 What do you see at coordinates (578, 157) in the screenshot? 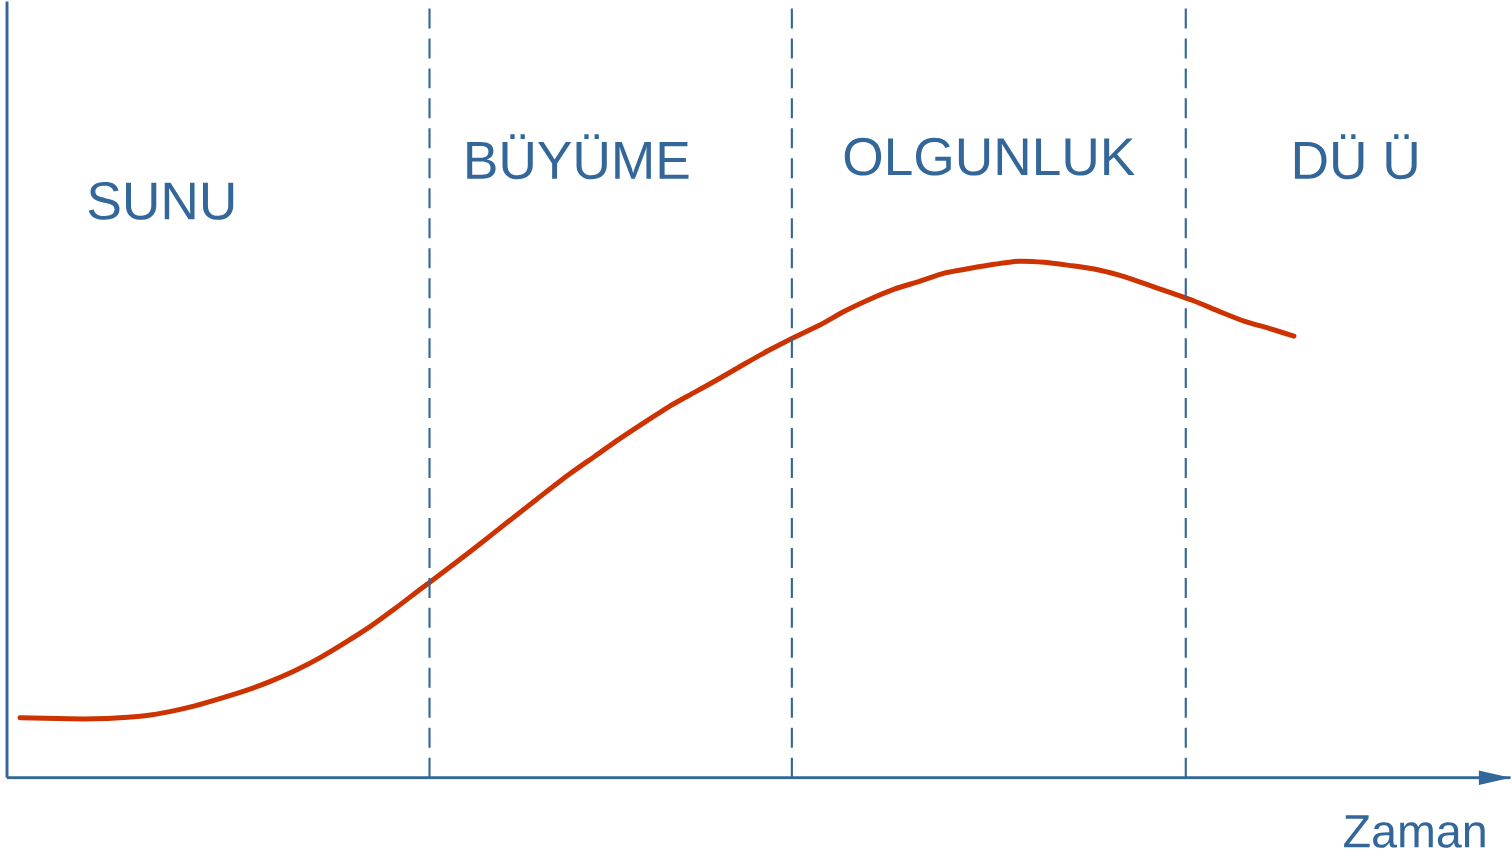
I see `text: BÜYÜME` at bounding box center [578, 157].